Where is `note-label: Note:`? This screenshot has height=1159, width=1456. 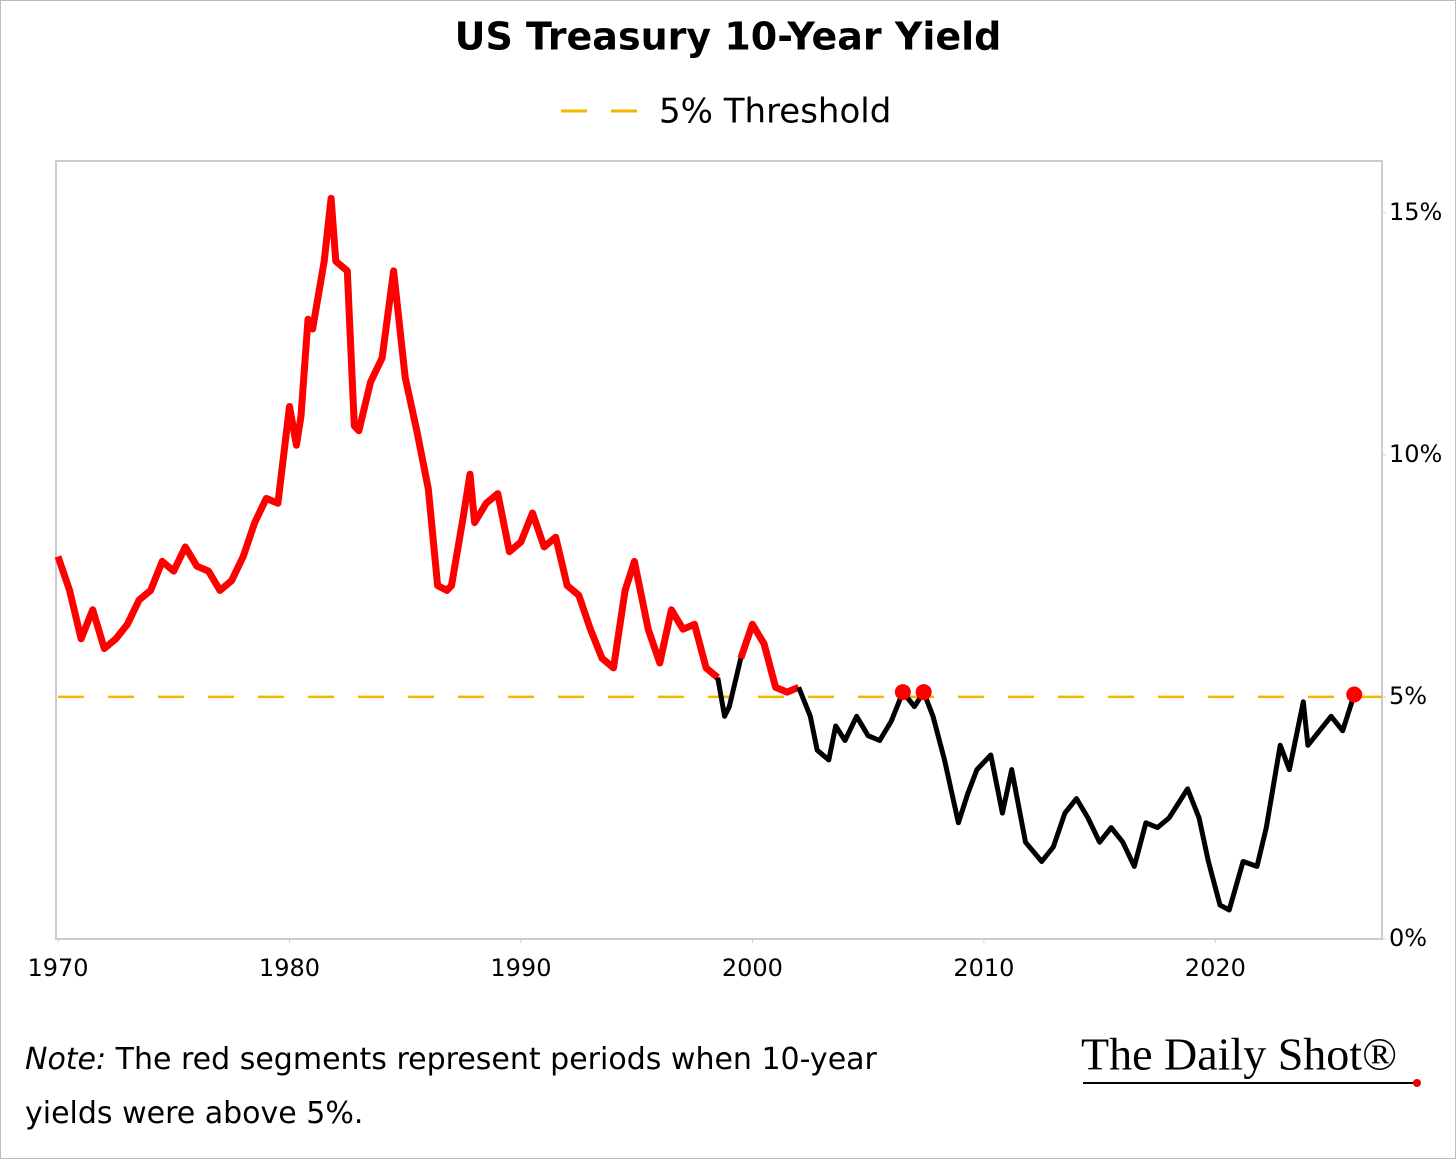
note-label: Note: is located at coordinates (66, 1059).